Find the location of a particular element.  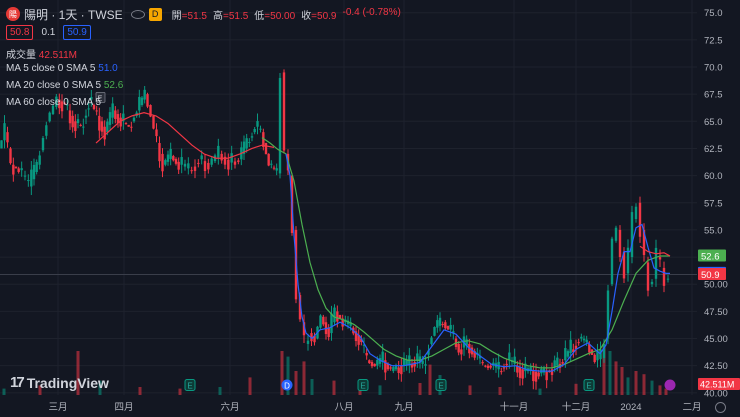

indicator-value: 51.0 is located at coordinates (108, 68).